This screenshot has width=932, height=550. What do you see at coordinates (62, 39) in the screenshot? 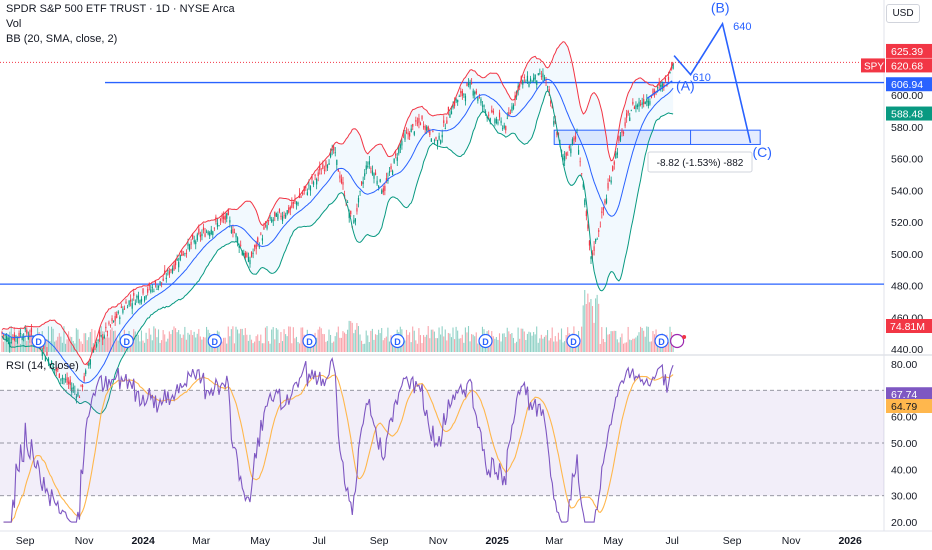
I see `bollinger-legend: BB (20, SMA, close, 2)` at bounding box center [62, 39].